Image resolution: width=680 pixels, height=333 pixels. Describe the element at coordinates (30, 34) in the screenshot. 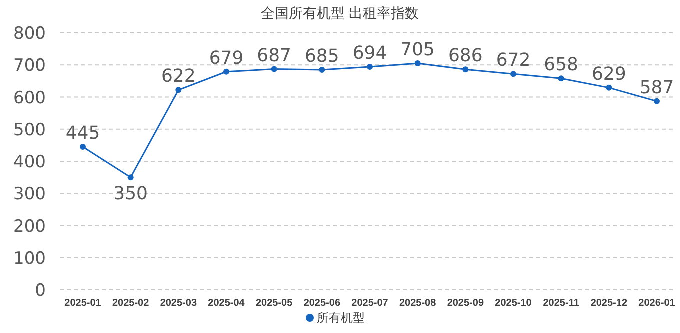

I see `y-tick-label: 800` at that location.